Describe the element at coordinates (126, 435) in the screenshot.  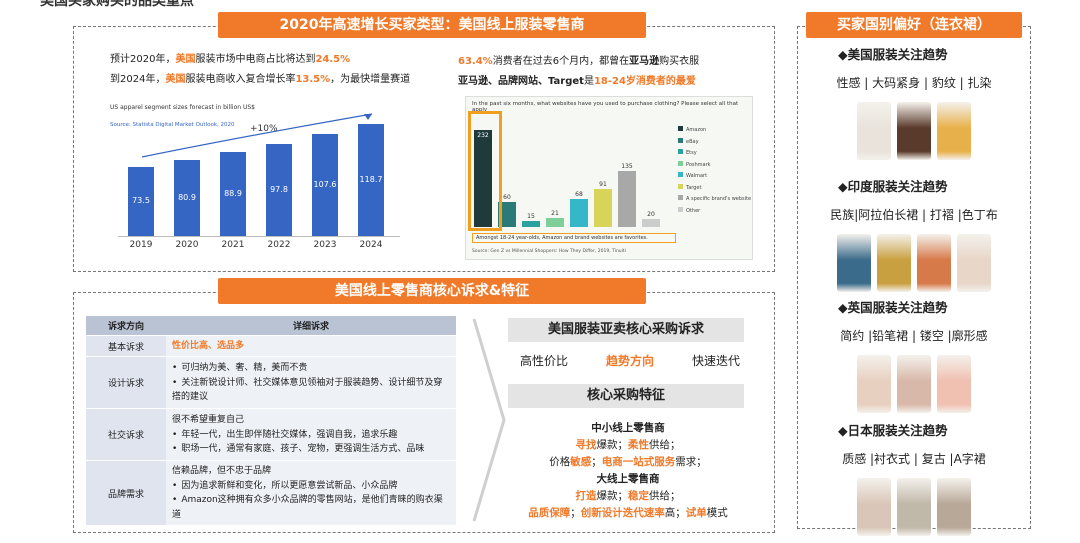
I see `table-cell-category: 社交诉求` at that location.